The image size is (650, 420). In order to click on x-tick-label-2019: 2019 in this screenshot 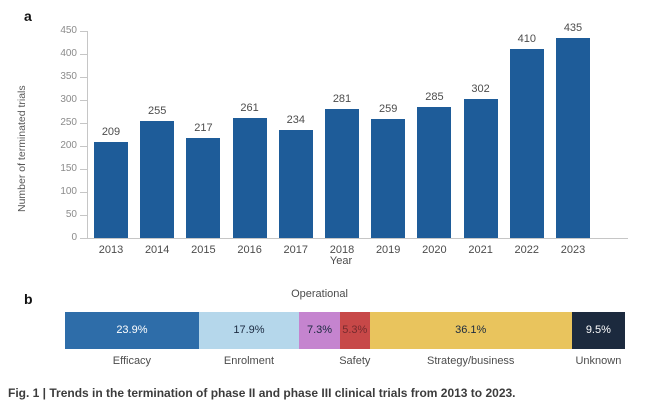, I will do `click(388, 250)`.